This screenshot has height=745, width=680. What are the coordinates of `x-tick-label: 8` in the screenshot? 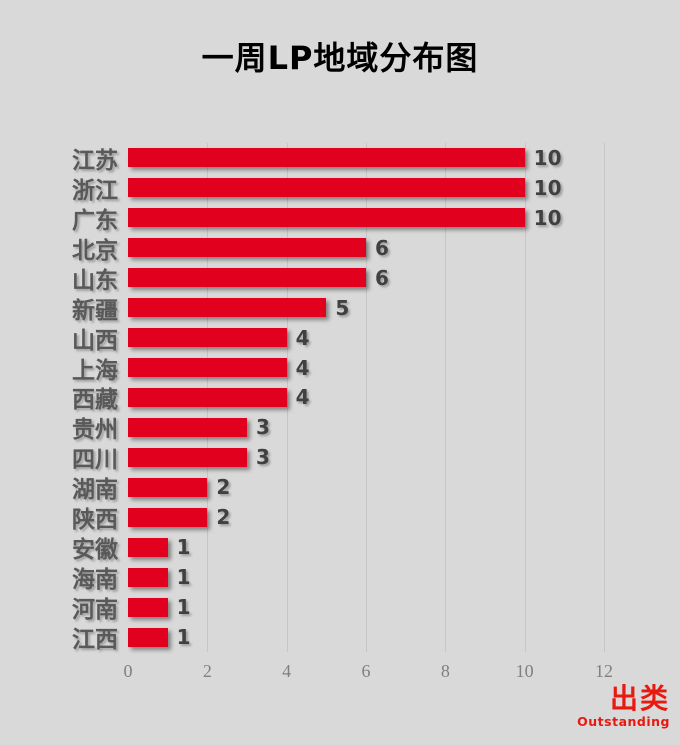 It's located at (445, 671).